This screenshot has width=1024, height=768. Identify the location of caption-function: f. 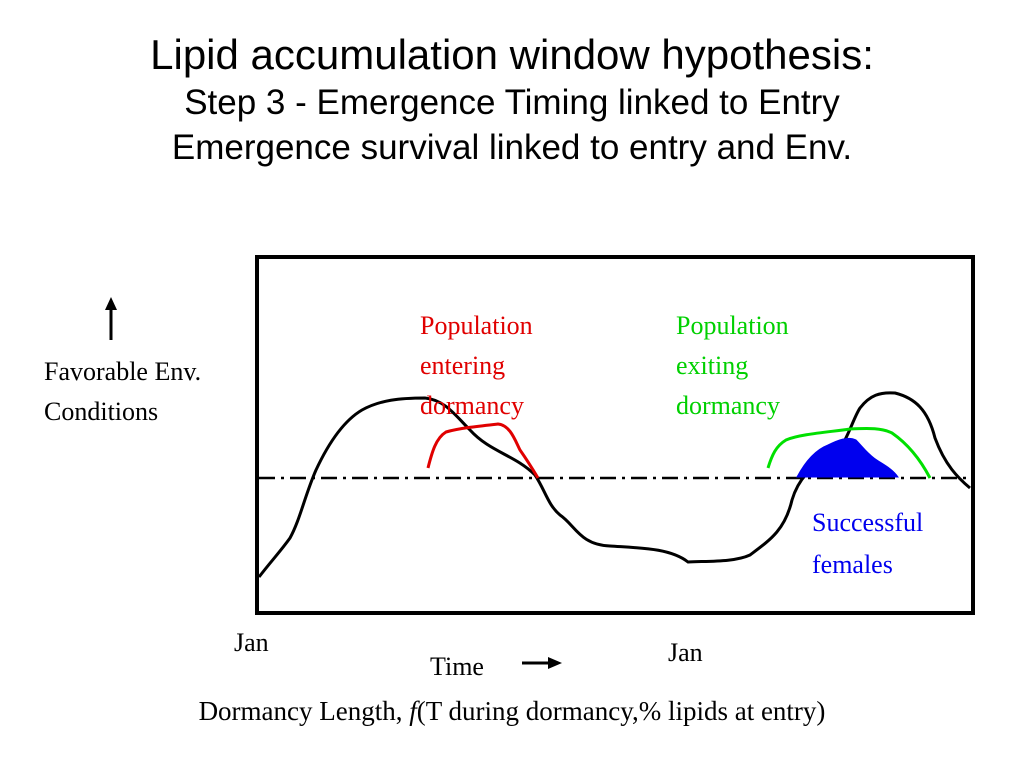
(413, 711).